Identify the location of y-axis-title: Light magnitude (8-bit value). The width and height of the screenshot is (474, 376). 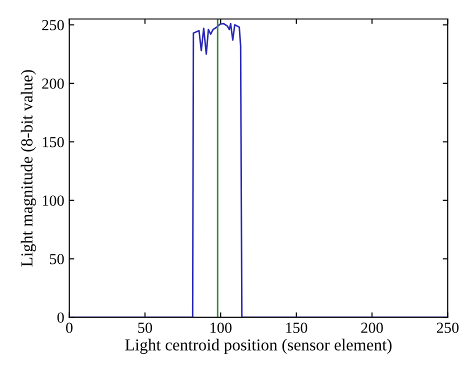
(28, 168).